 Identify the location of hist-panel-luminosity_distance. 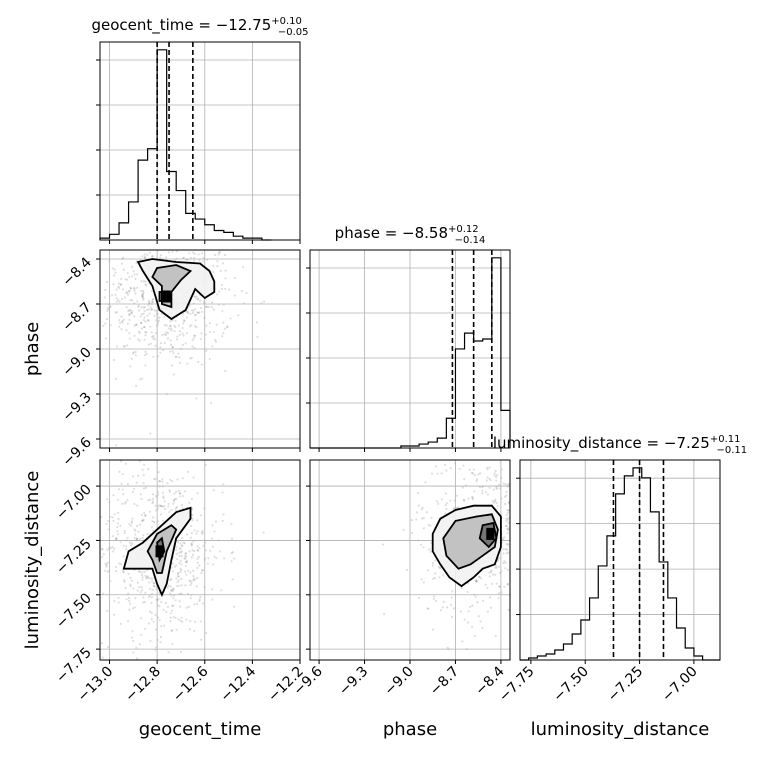
(620, 560).